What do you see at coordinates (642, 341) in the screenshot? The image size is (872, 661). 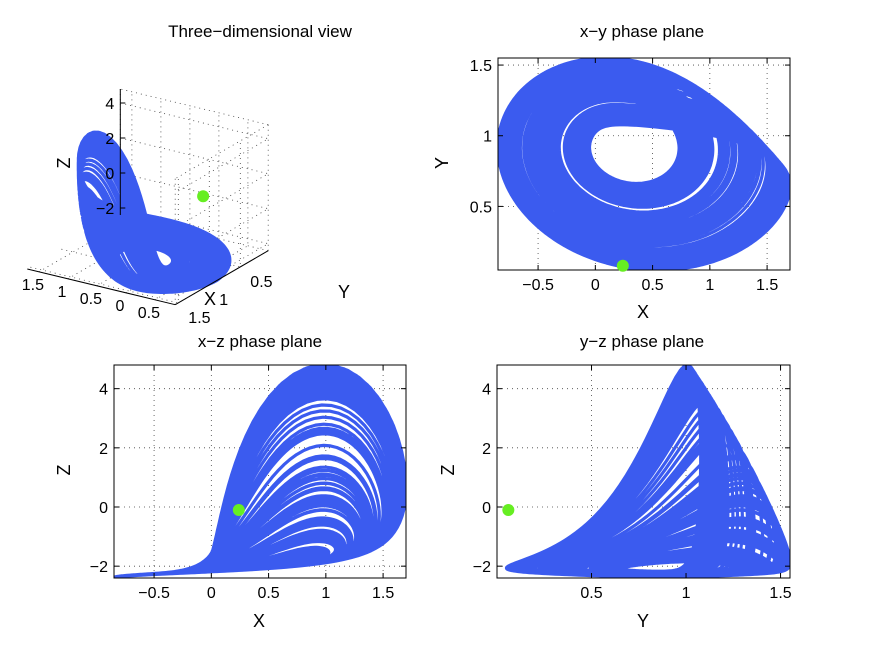 I see `panel-yz-title: y−z phase plane` at bounding box center [642, 341].